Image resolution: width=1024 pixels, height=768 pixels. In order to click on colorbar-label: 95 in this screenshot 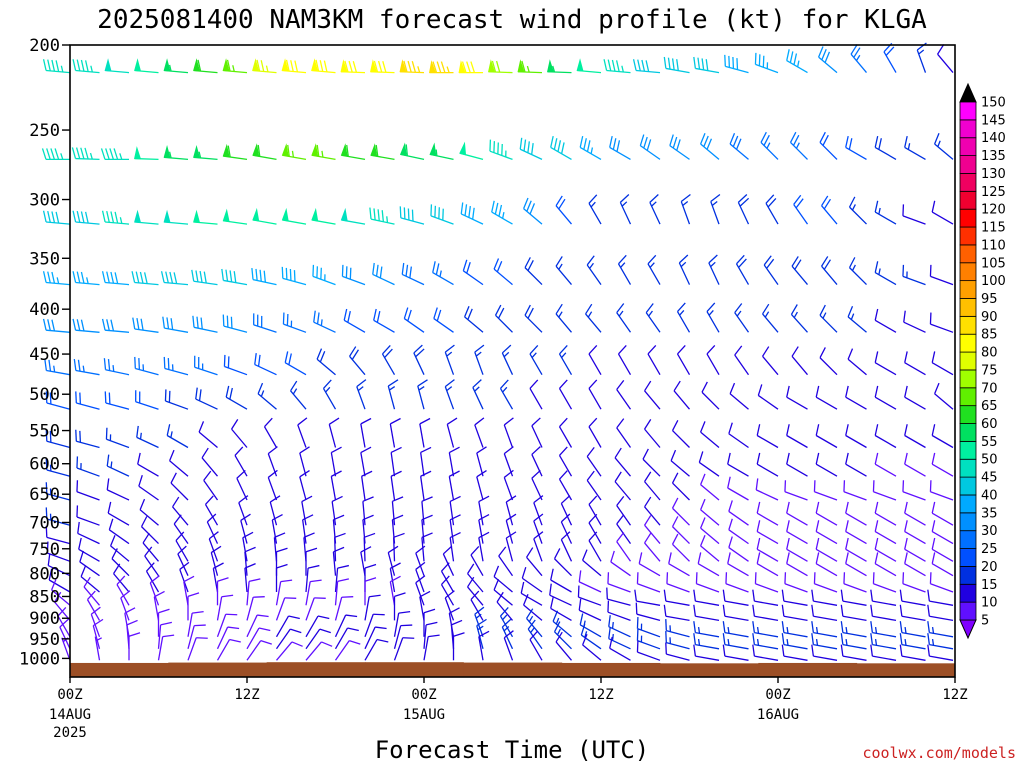, I will do `click(989, 299)`.